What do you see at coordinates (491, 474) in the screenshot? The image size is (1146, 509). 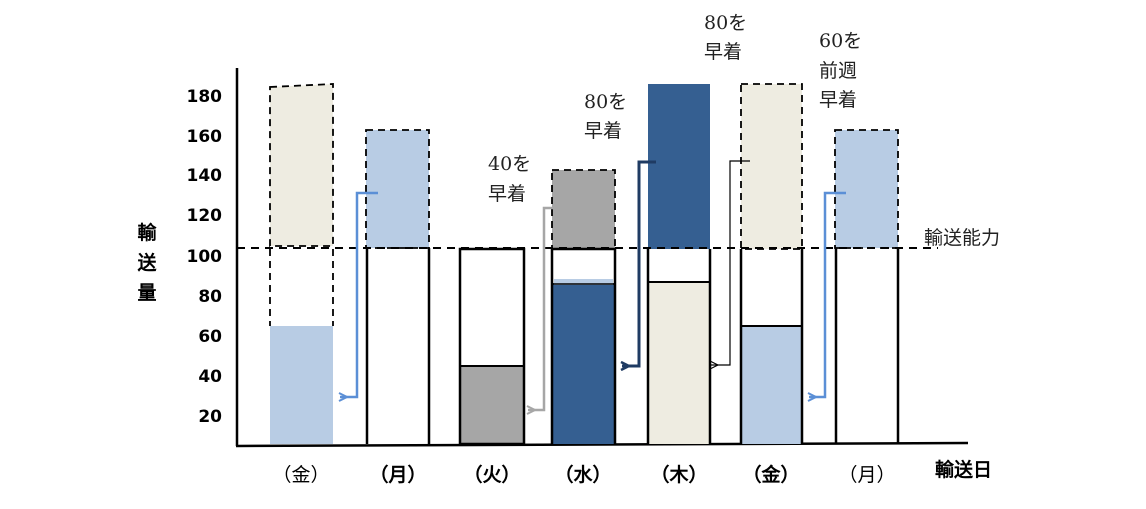 I see `x-category-label: （火）` at bounding box center [491, 474].